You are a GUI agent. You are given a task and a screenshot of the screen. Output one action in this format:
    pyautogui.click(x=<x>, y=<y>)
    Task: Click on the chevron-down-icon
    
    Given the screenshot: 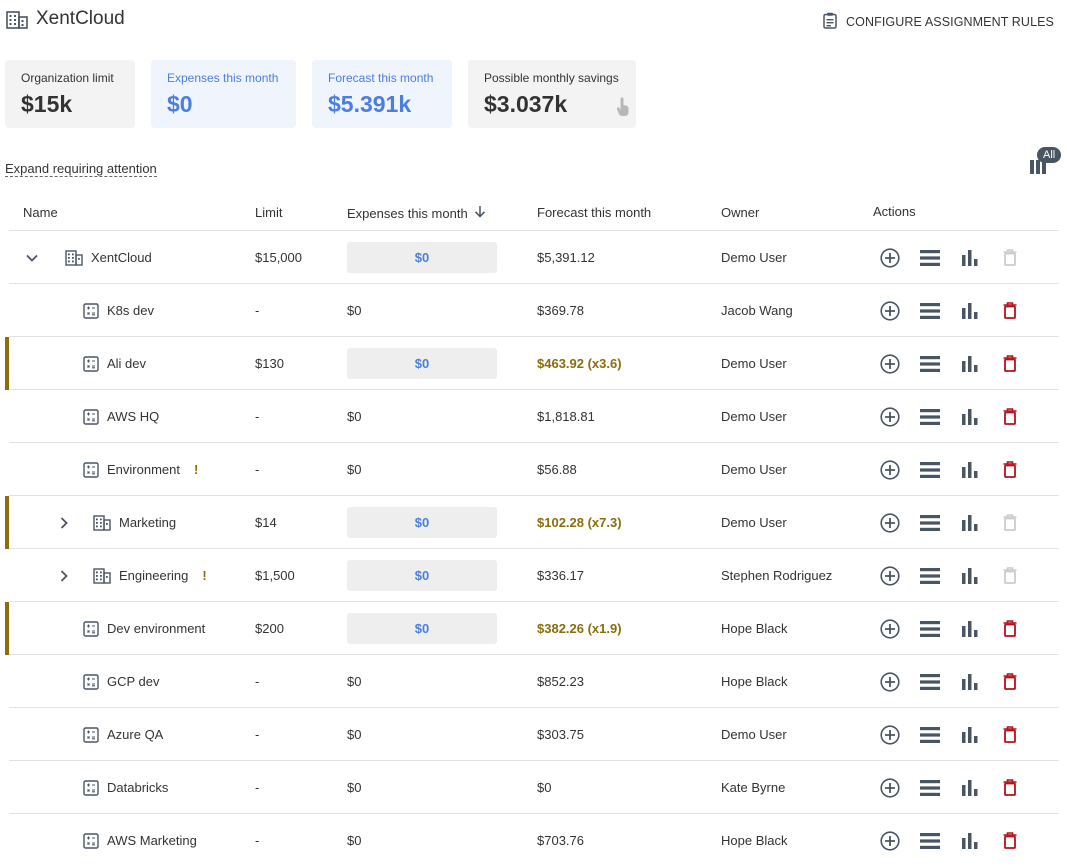 What is the action you would take?
    pyautogui.click(x=32, y=258)
    